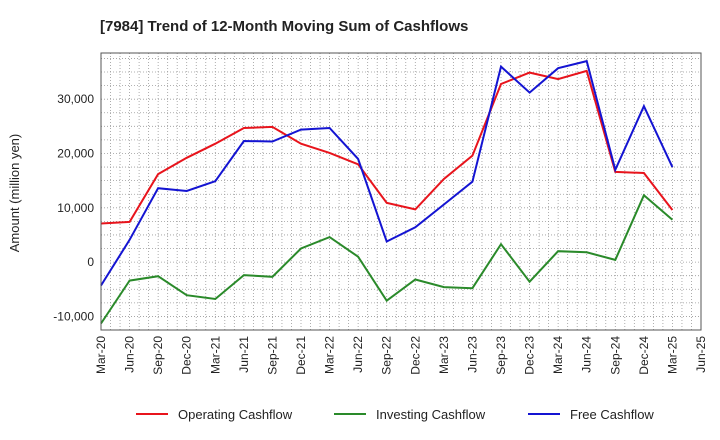  Describe the element at coordinates (330, 355) in the screenshot. I see `x-tick-label: Mar-22` at that location.